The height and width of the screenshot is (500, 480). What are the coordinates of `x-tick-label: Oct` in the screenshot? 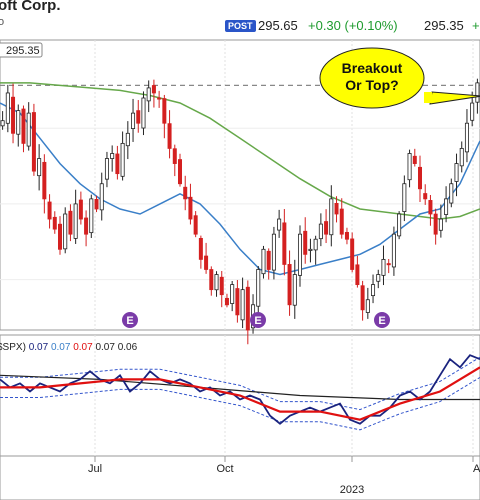 It's located at (224, 469).